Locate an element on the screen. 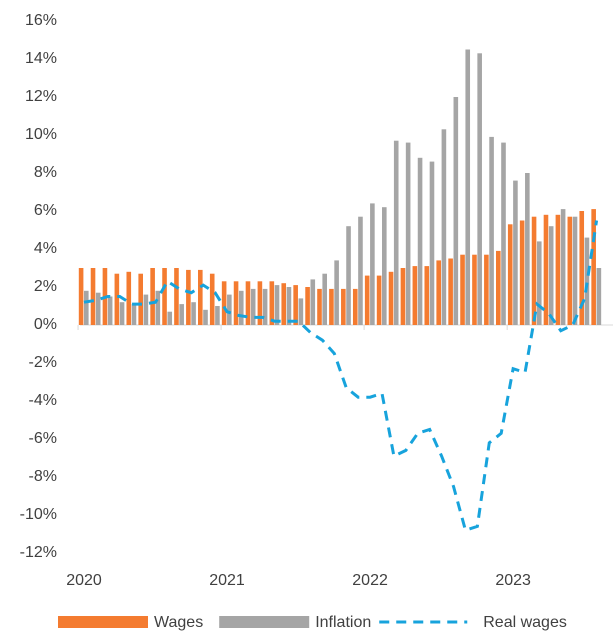 Image resolution: width=613 pixels, height=635 pixels. y-tick-label: 0% is located at coordinates (45, 324).